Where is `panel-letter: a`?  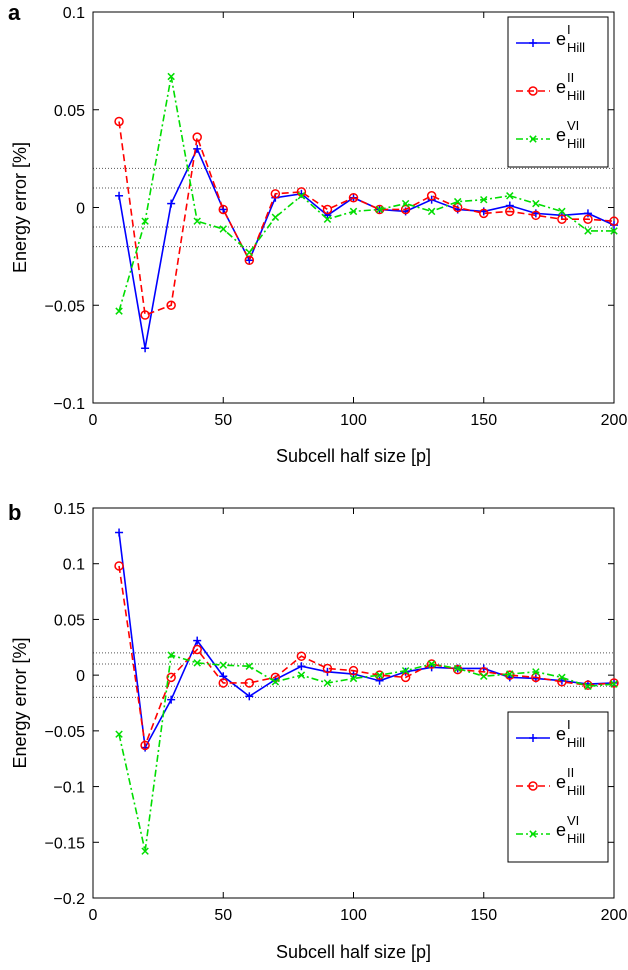 panel-letter: a is located at coordinates (14, 12).